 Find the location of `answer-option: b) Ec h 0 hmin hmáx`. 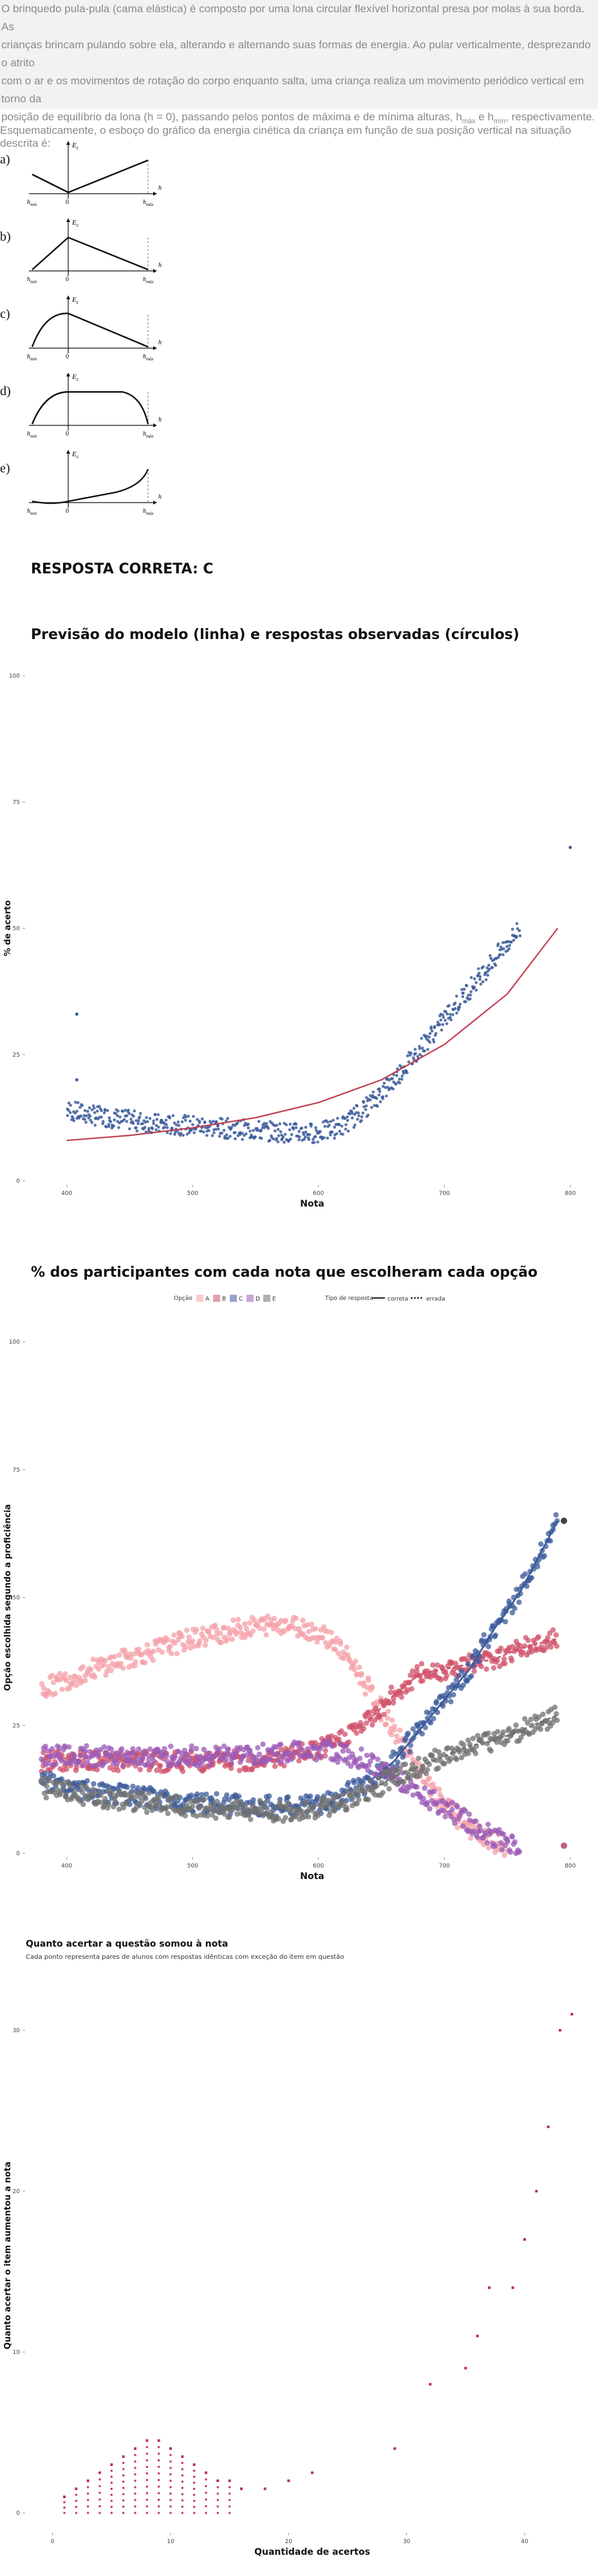

answer-option: b) Ec h 0 hmin hmáx is located at coordinates (83, 246).